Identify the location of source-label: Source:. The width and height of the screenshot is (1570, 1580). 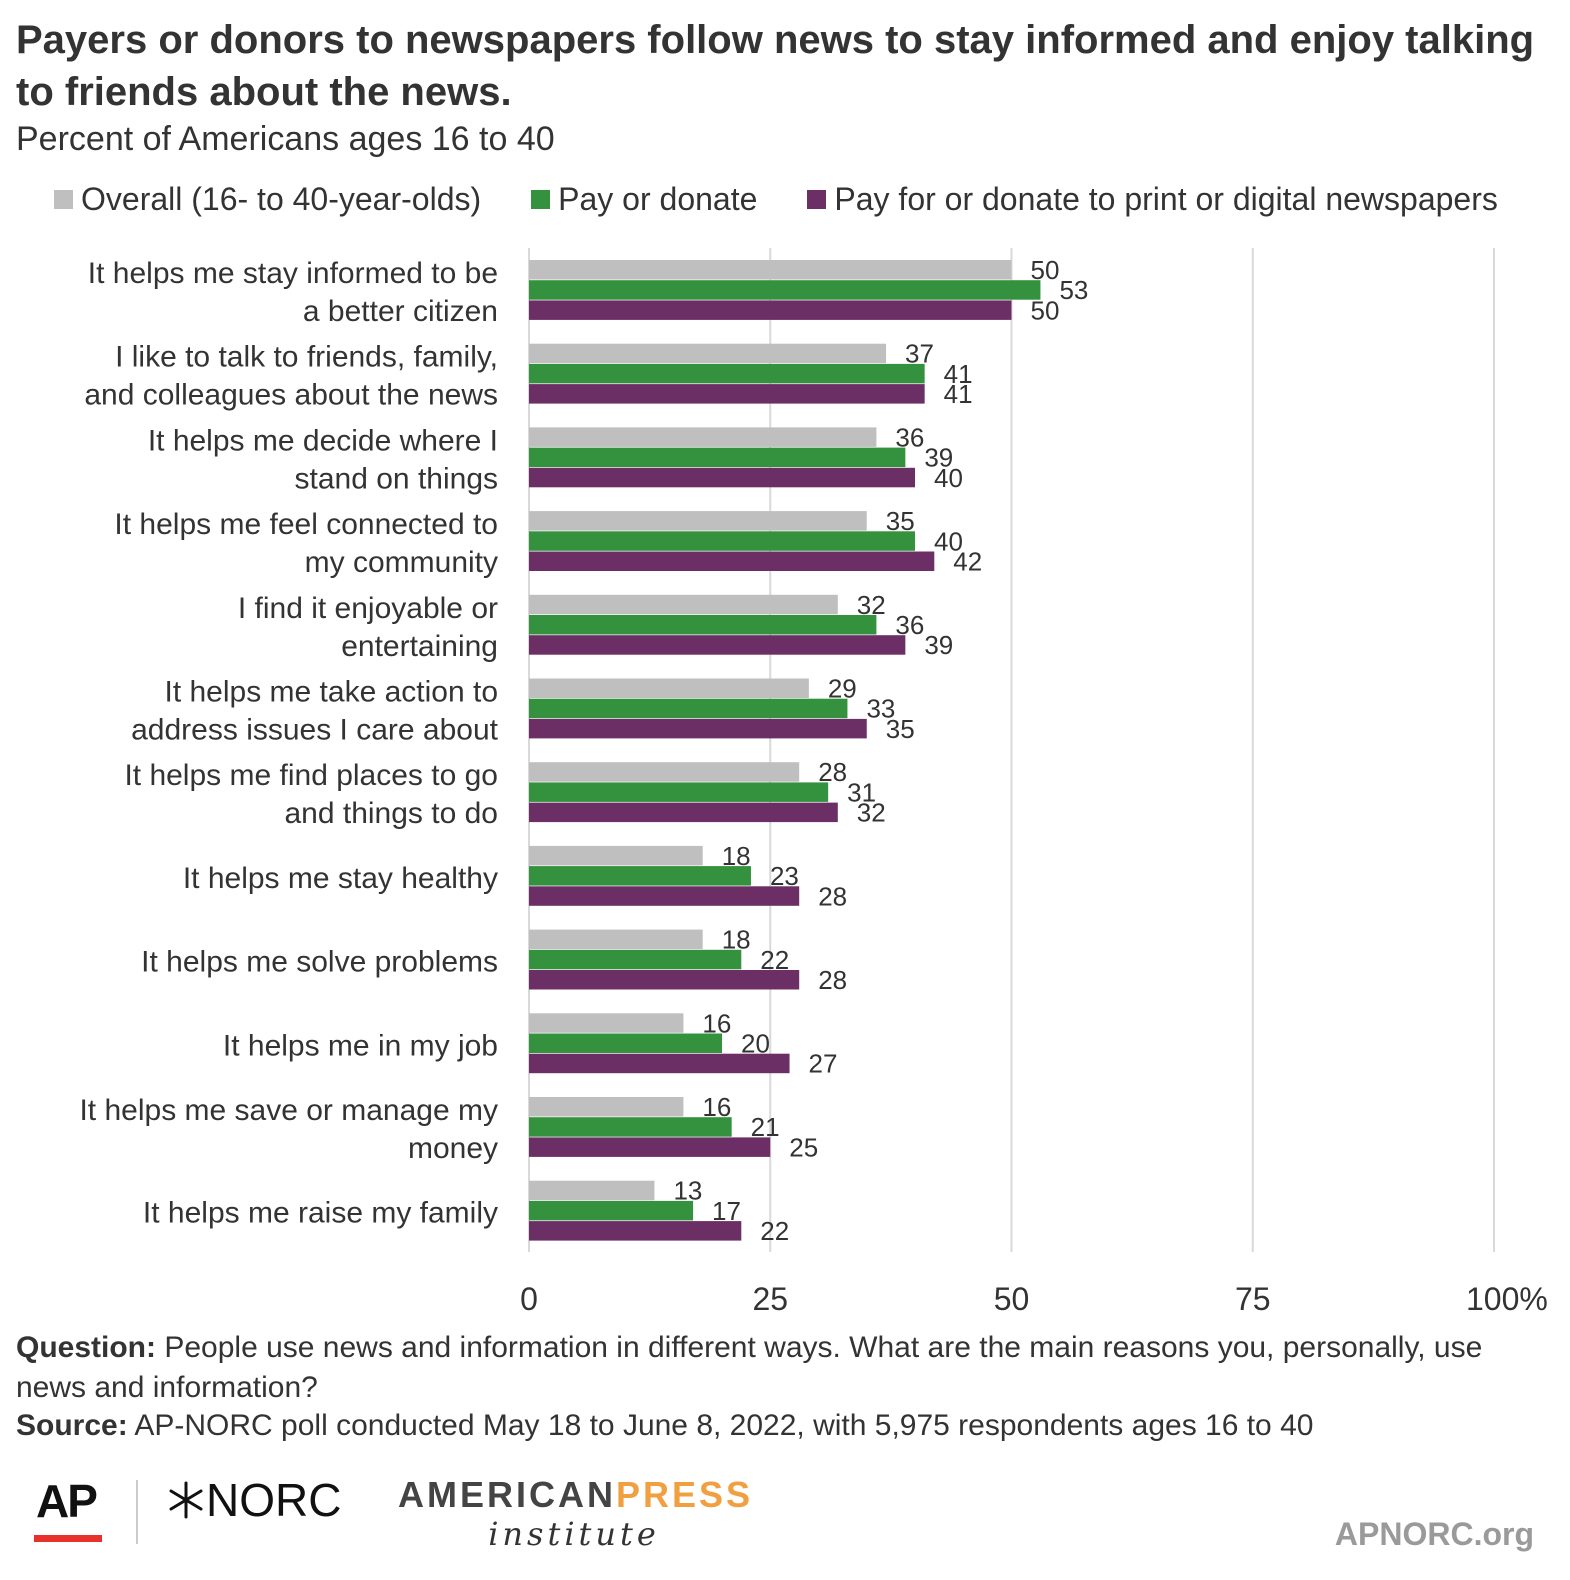
(72, 1425).